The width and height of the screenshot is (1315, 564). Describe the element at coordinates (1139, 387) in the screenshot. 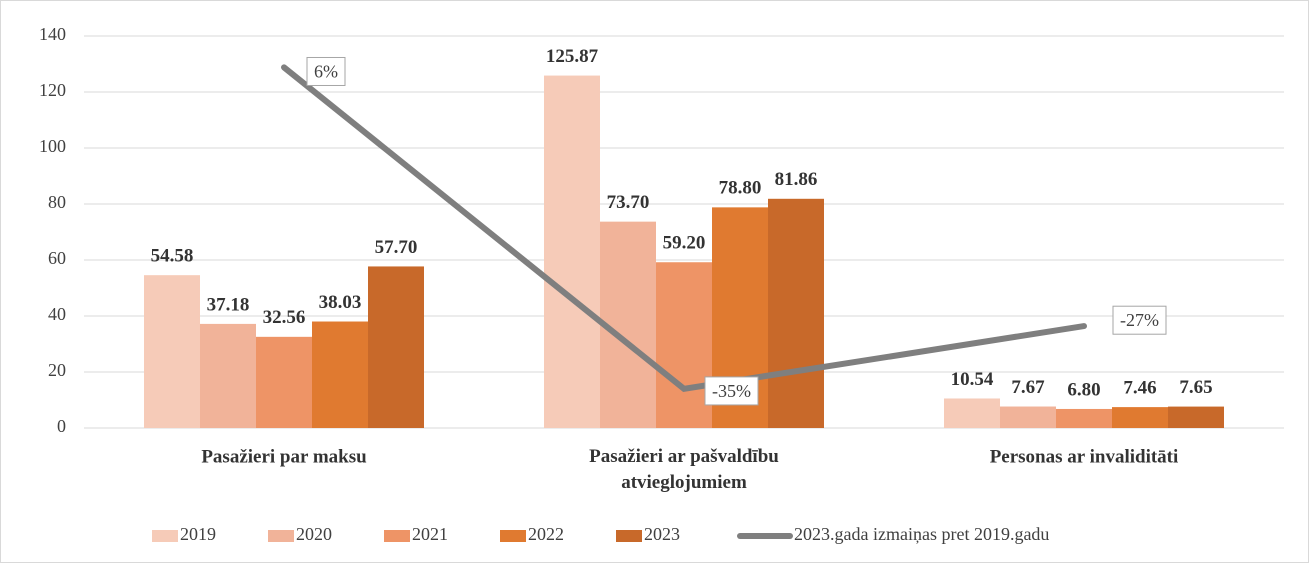

I see `value-label: 7.46` at that location.